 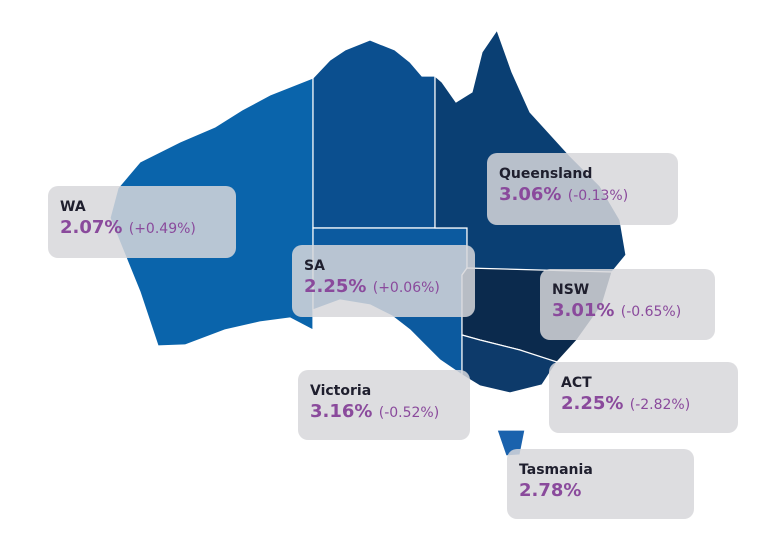 What do you see at coordinates (583, 310) in the screenshot?
I see `value: 3.01%` at bounding box center [583, 310].